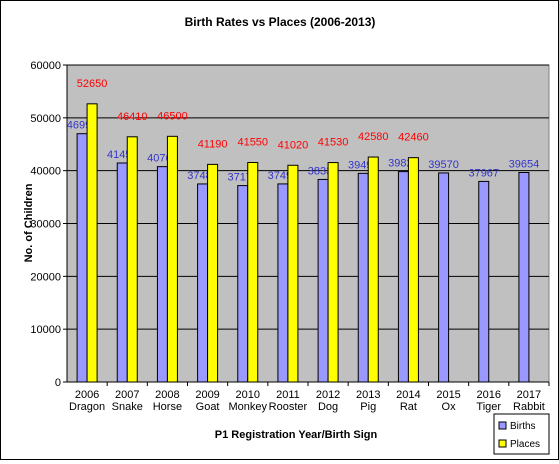 The height and width of the screenshot is (464, 559). I want to click on x-tick-label-sign: Rabbit, so click(529, 407).